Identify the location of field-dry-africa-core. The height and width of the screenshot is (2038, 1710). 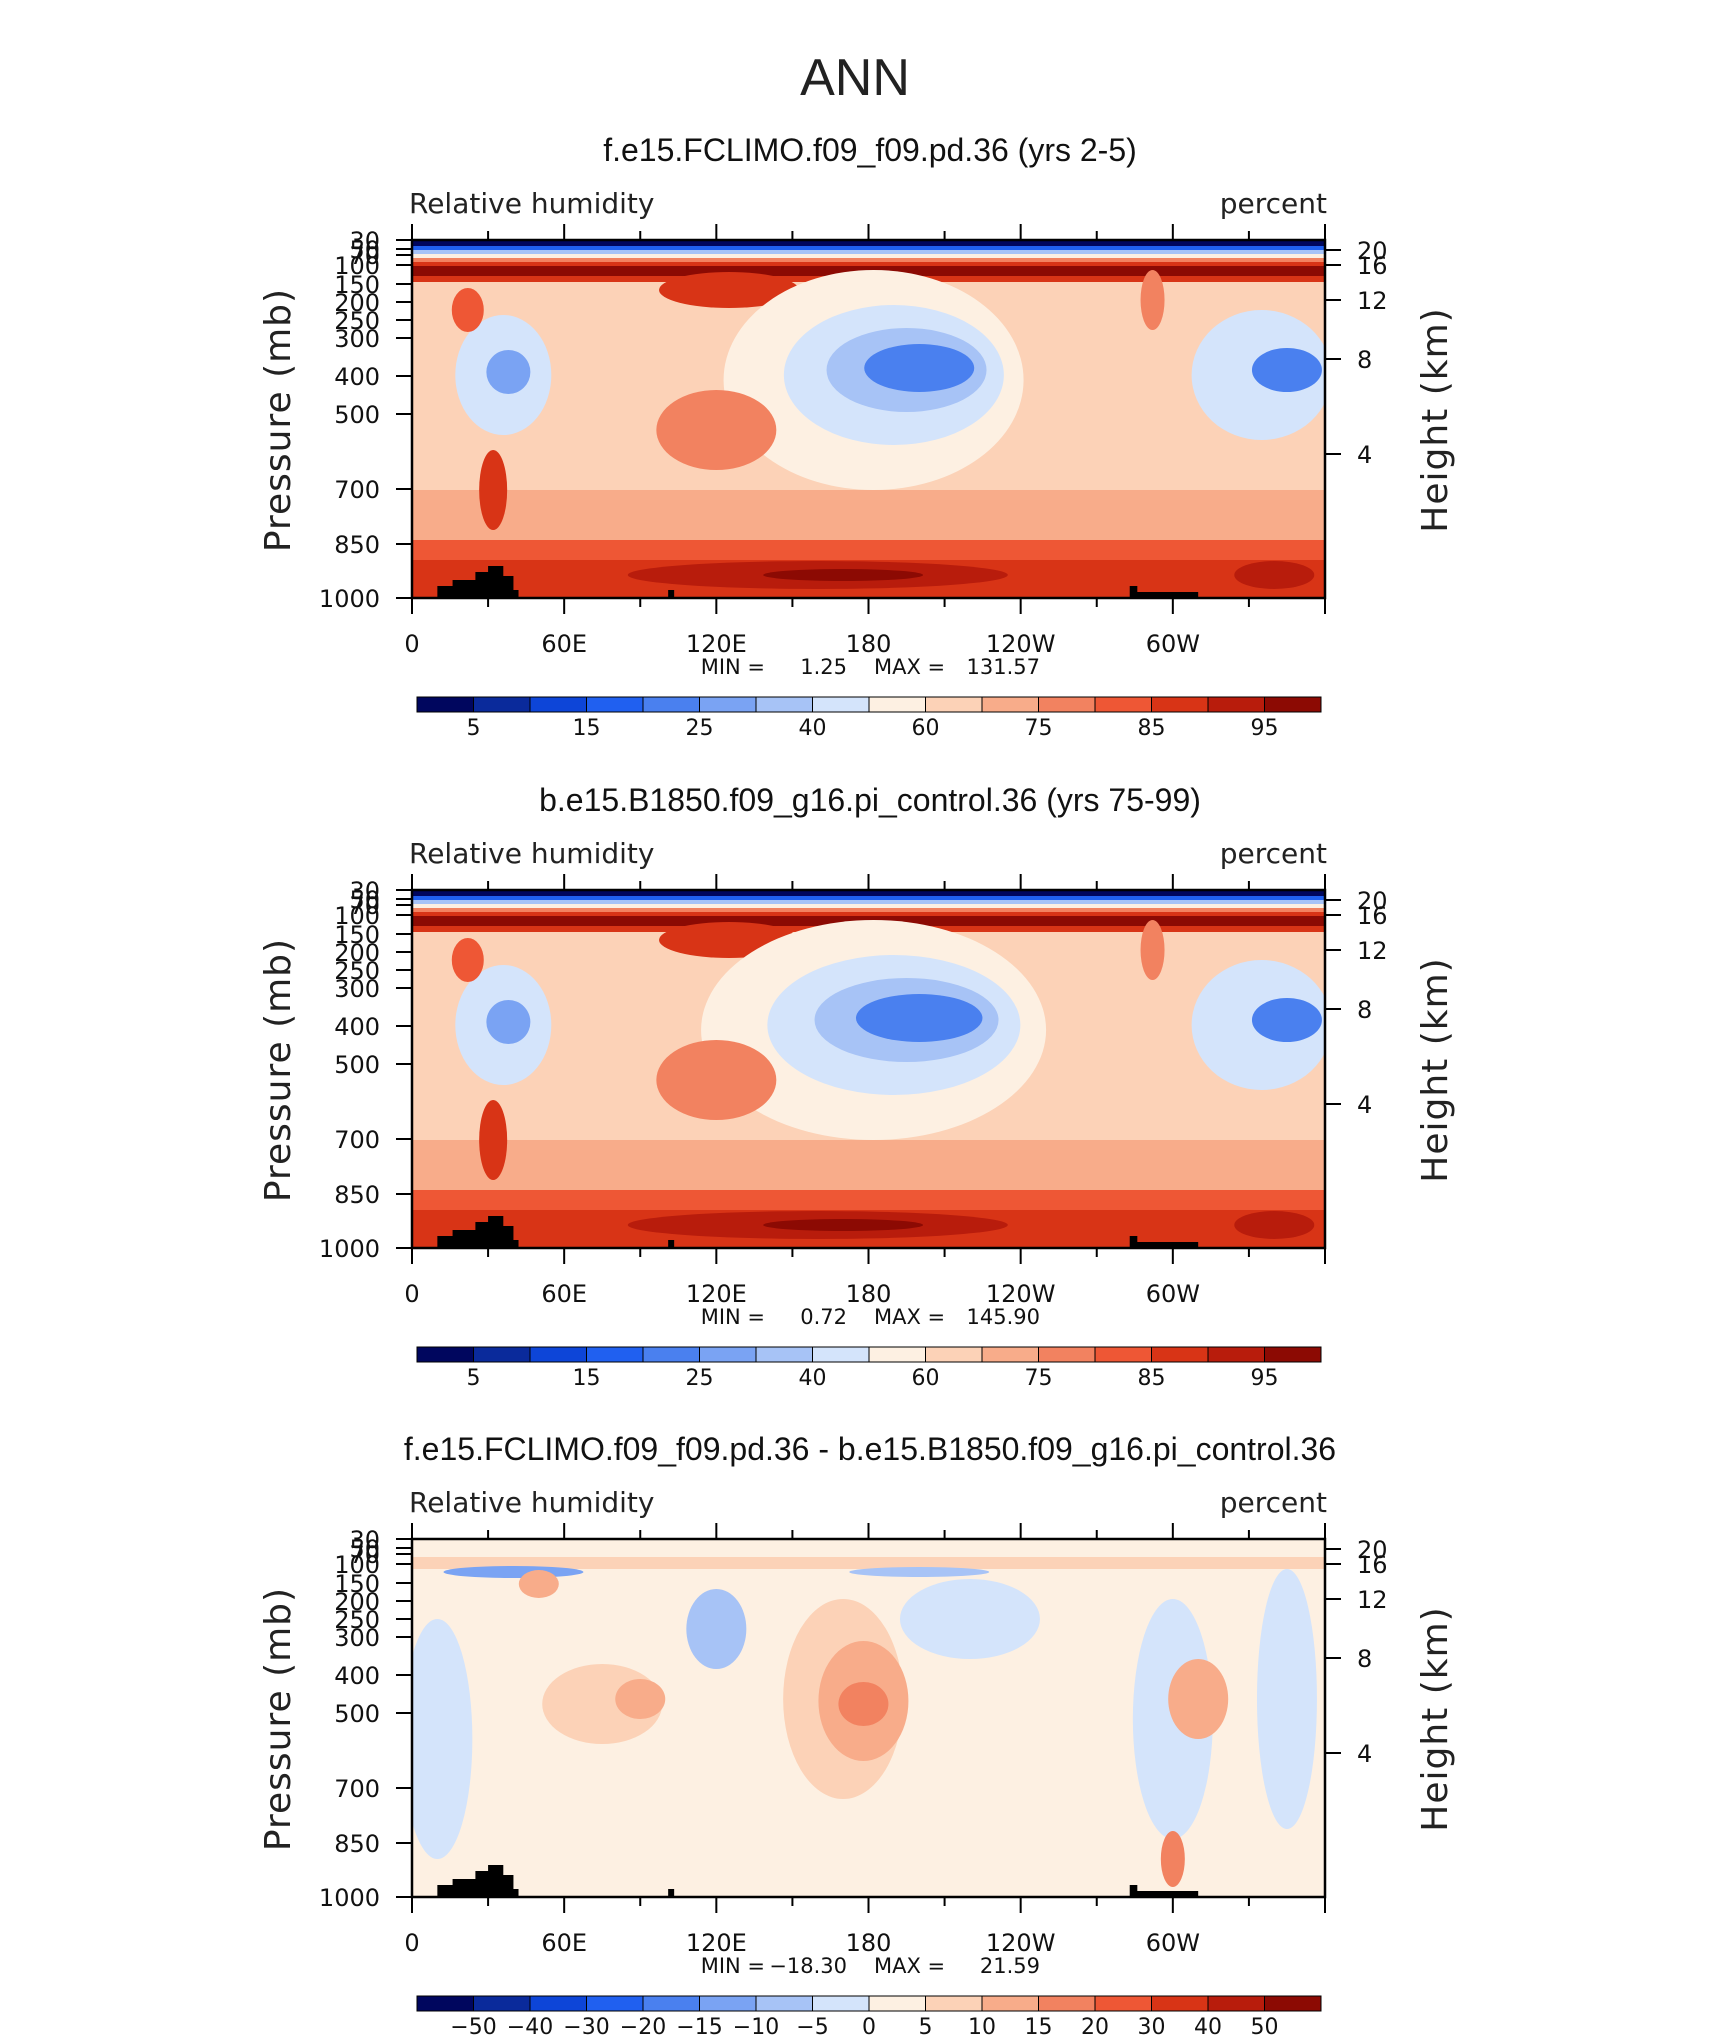
(508, 372).